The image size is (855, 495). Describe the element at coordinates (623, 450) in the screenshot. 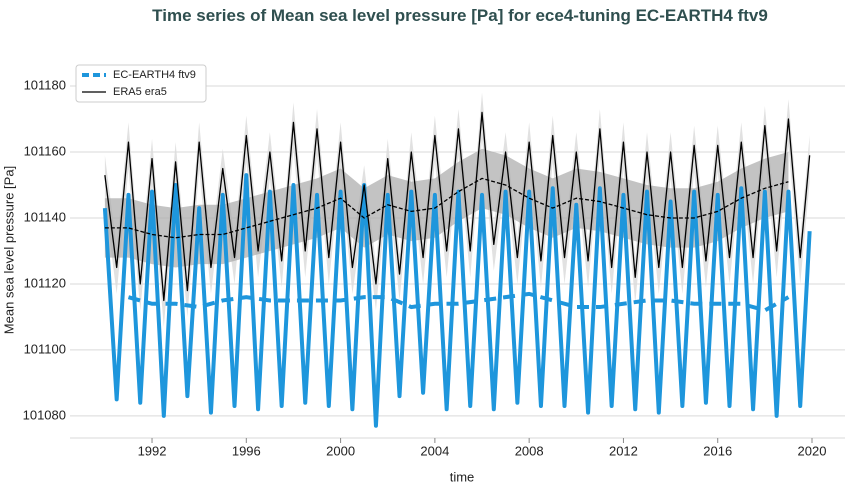

I see `x-tick-label: 2012` at that location.